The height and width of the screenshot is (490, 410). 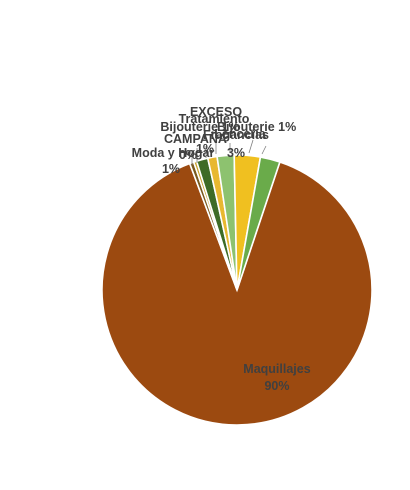 What do you see at coordinates (216, 112) in the screenshot?
I see `data-label-exceso: EXCESO` at bounding box center [216, 112].